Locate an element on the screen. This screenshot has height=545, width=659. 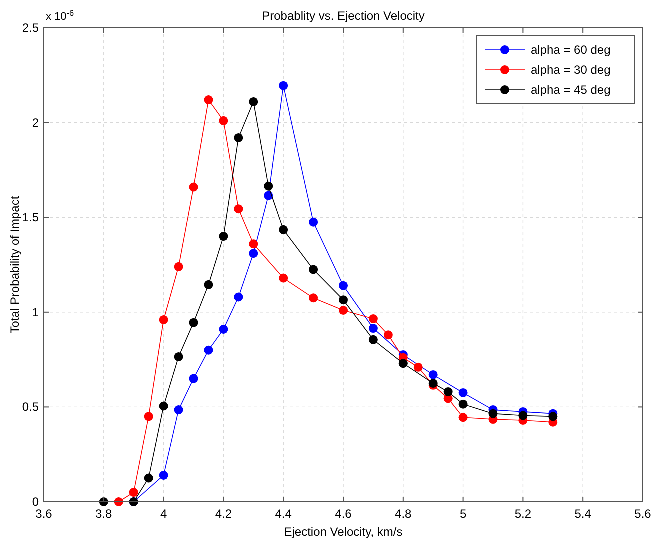
x-tick-label: 5.6 is located at coordinates (643, 514).